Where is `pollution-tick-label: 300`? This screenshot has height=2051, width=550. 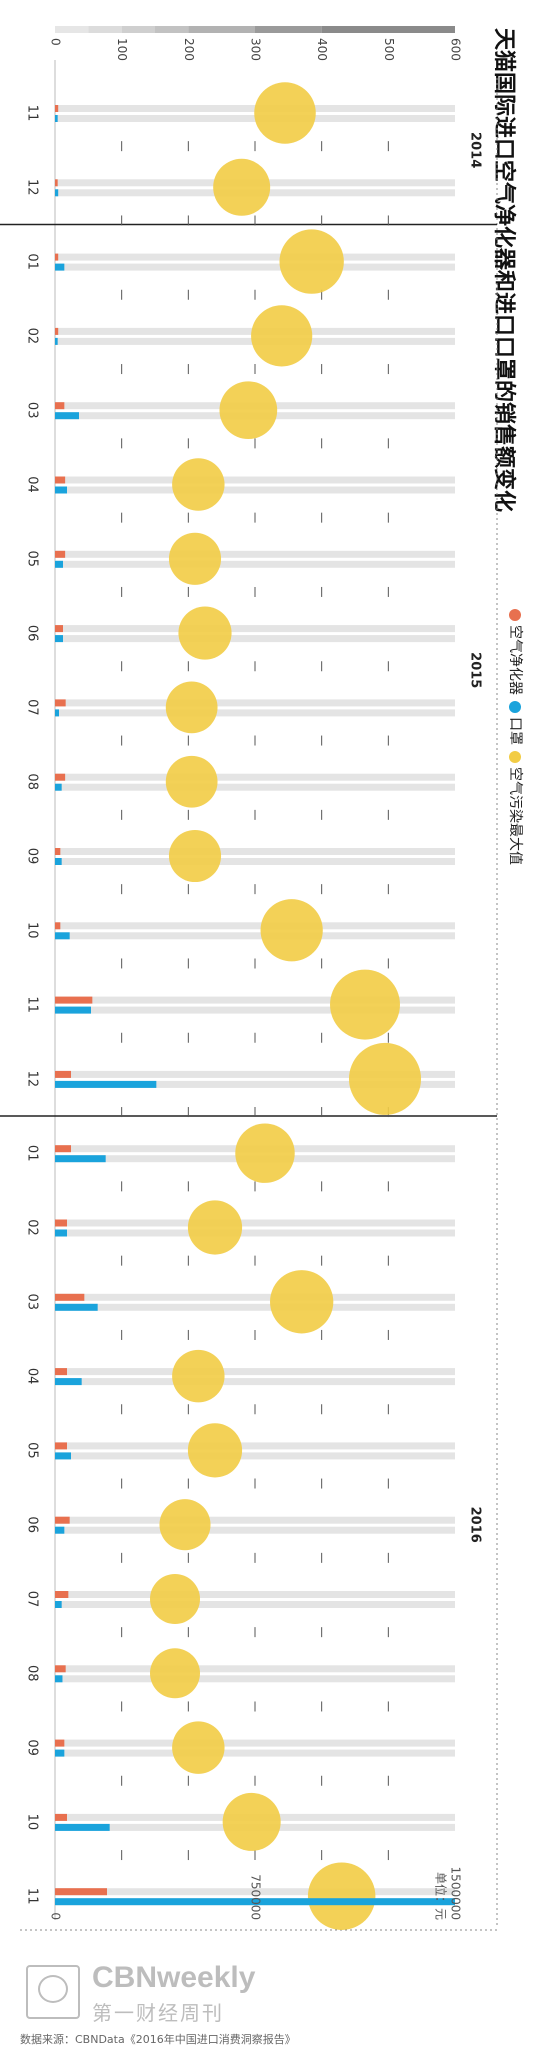
pollution-tick-label: 300 is located at coordinates (256, 49).